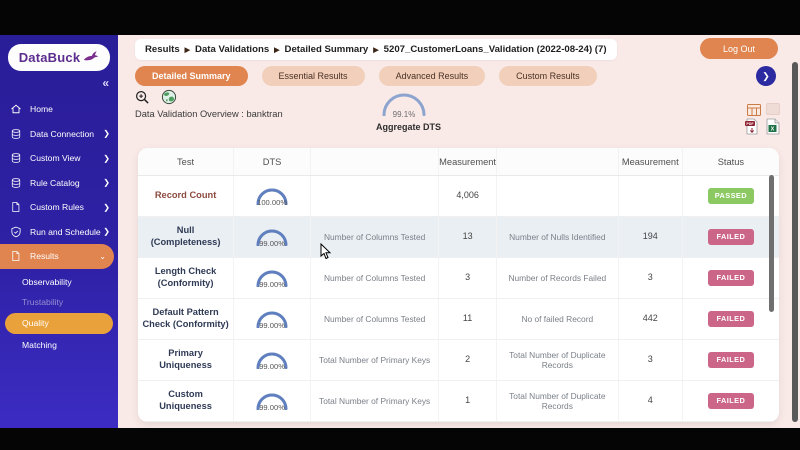 The image size is (800, 450). I want to click on sidebar-subitem-trustability: Trustability, so click(43, 301).